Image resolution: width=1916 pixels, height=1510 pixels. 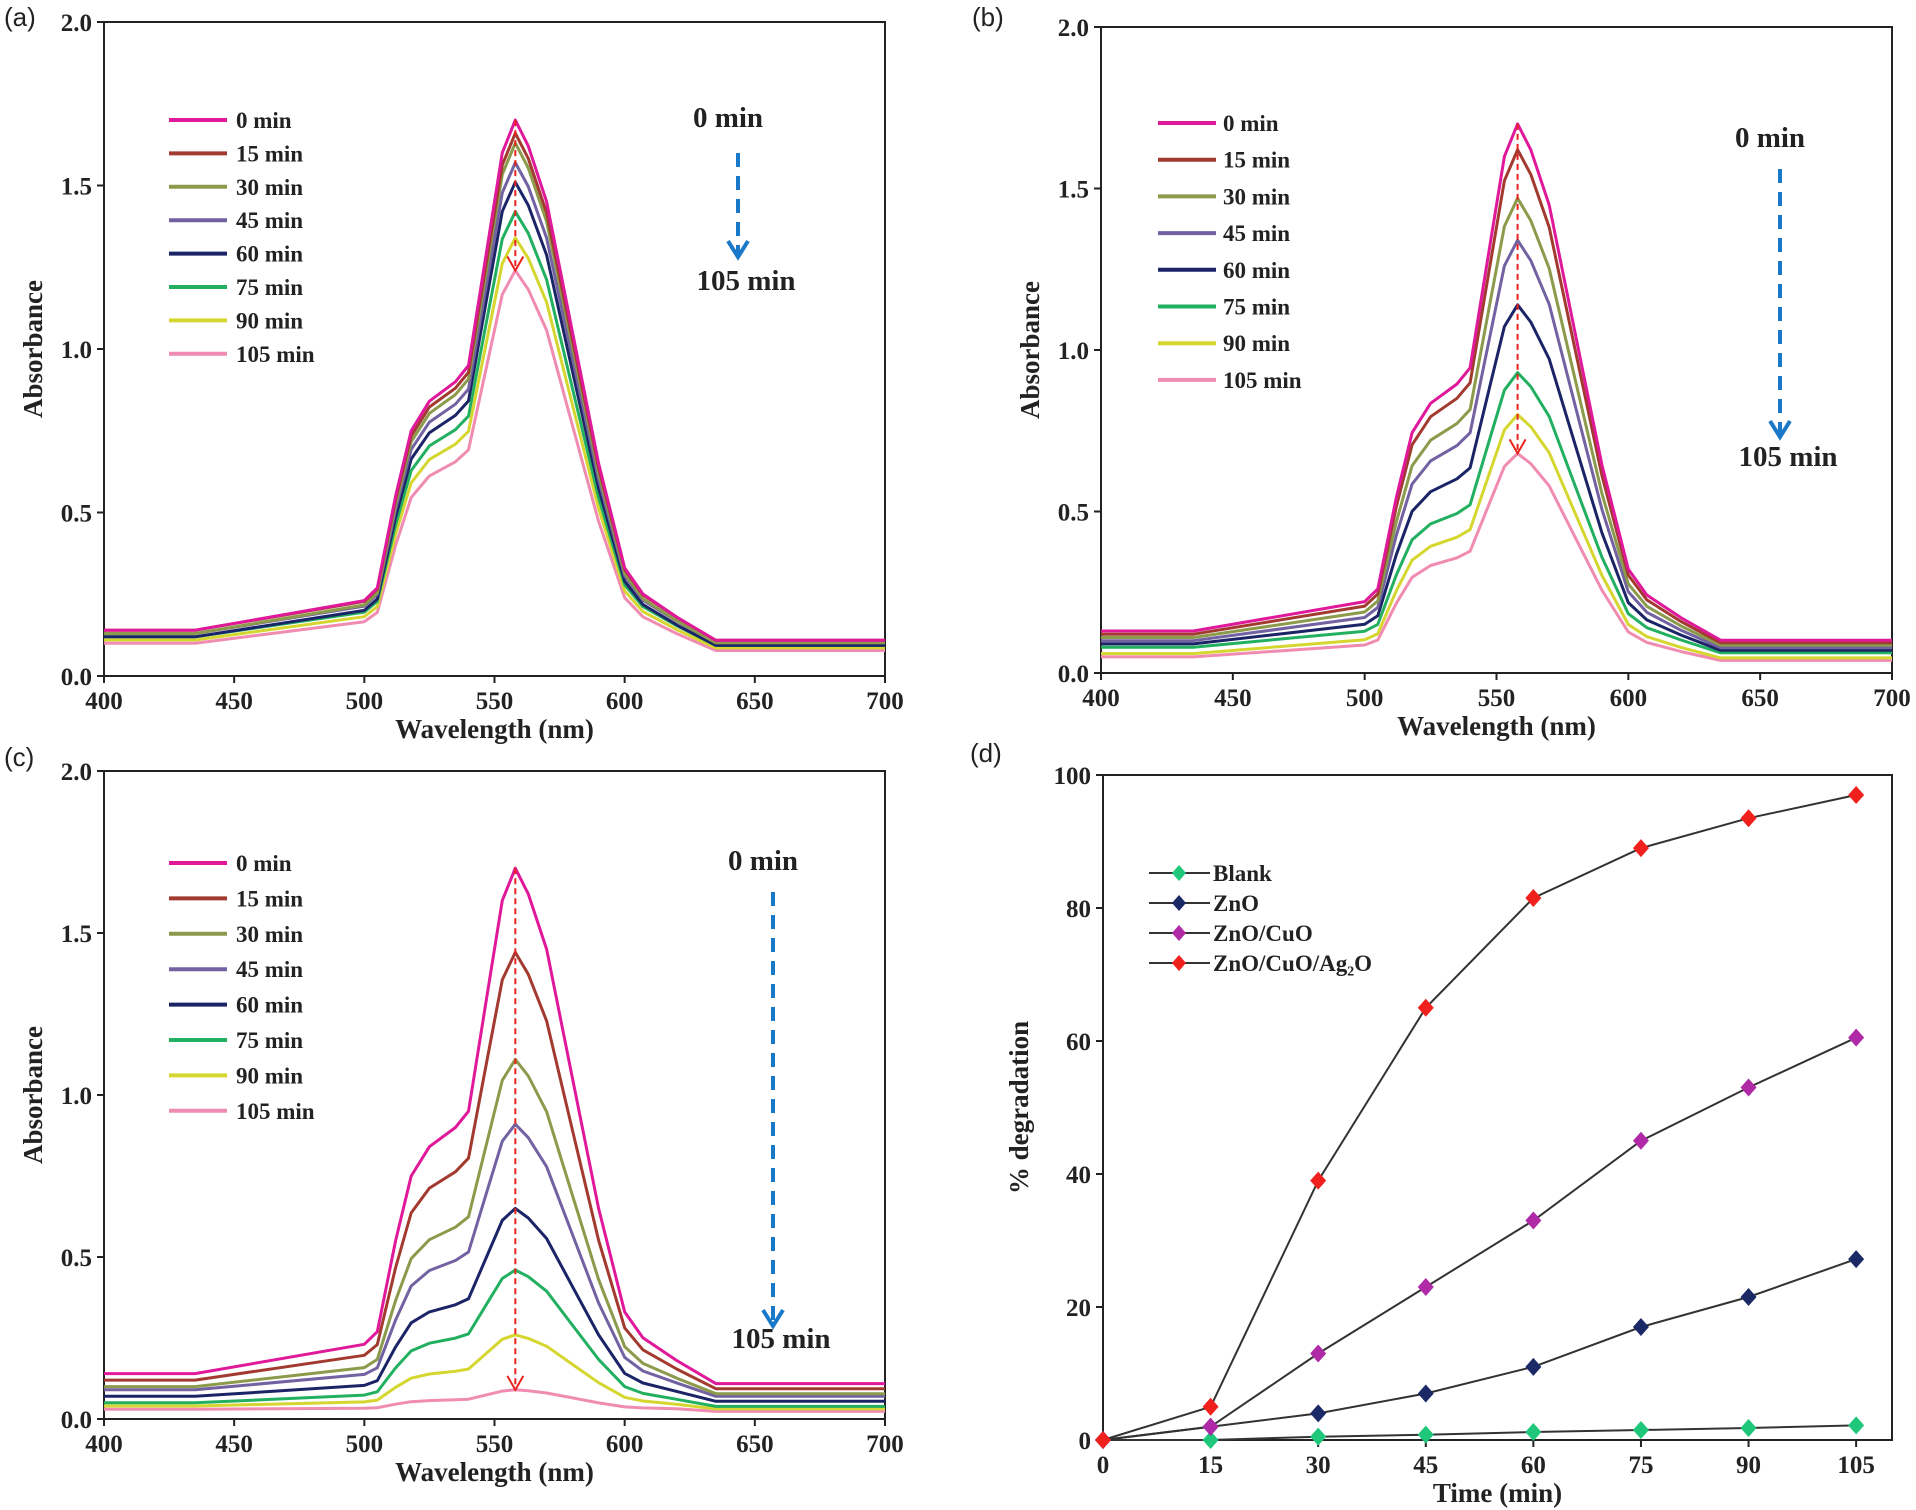 I want to click on spectrum-line-30-min, so click(x=1496, y=421).